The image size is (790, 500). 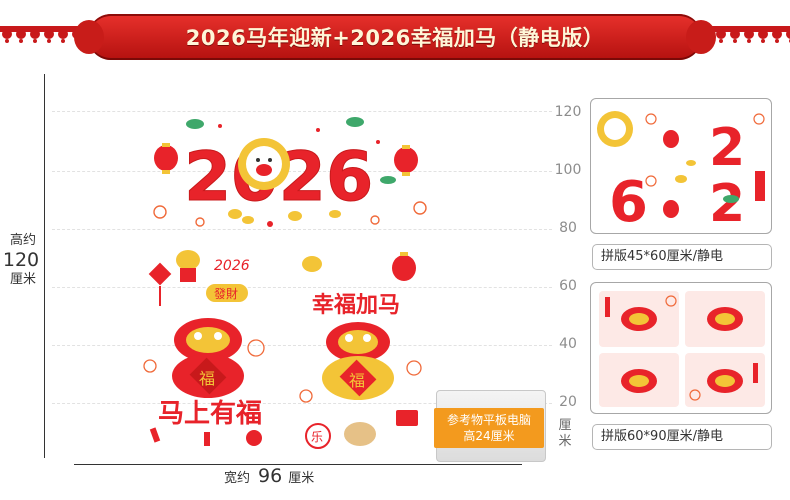 I want to click on money-plant-icon, so click(x=188, y=266).